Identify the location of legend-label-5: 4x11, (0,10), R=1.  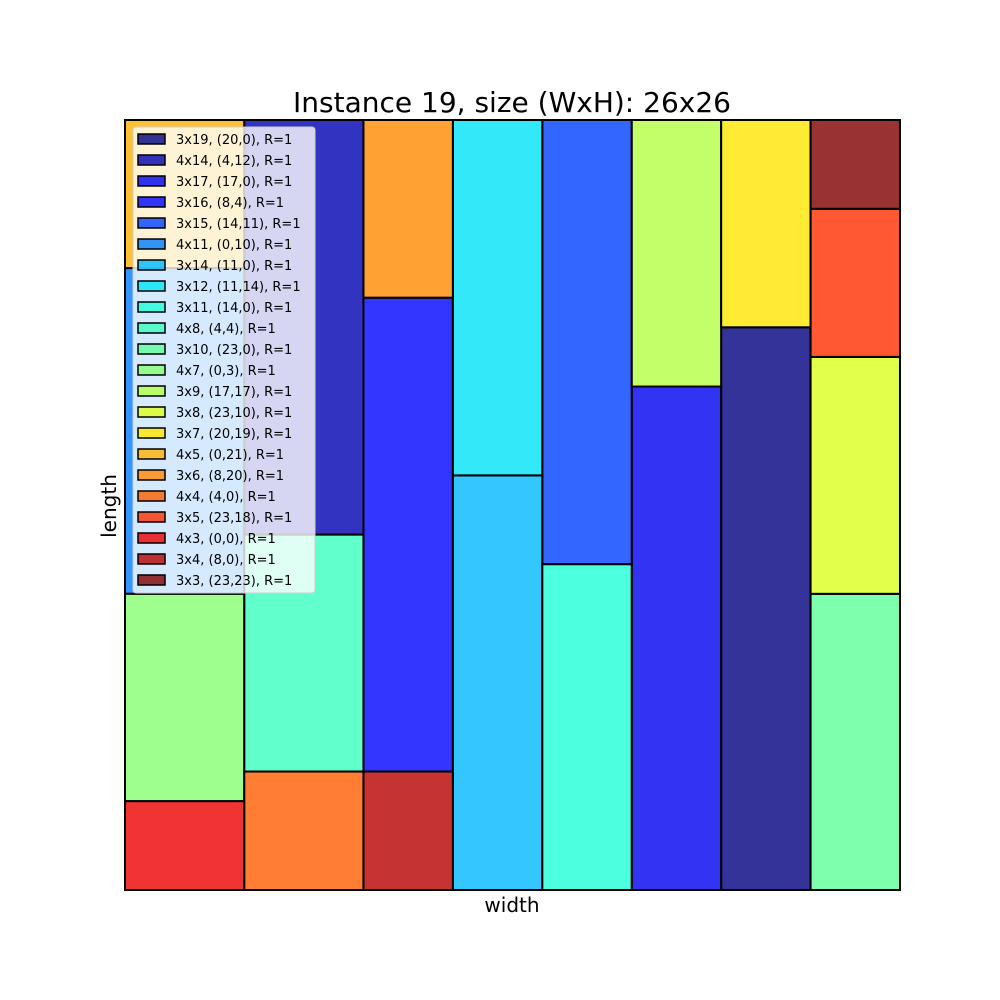
(234, 245).